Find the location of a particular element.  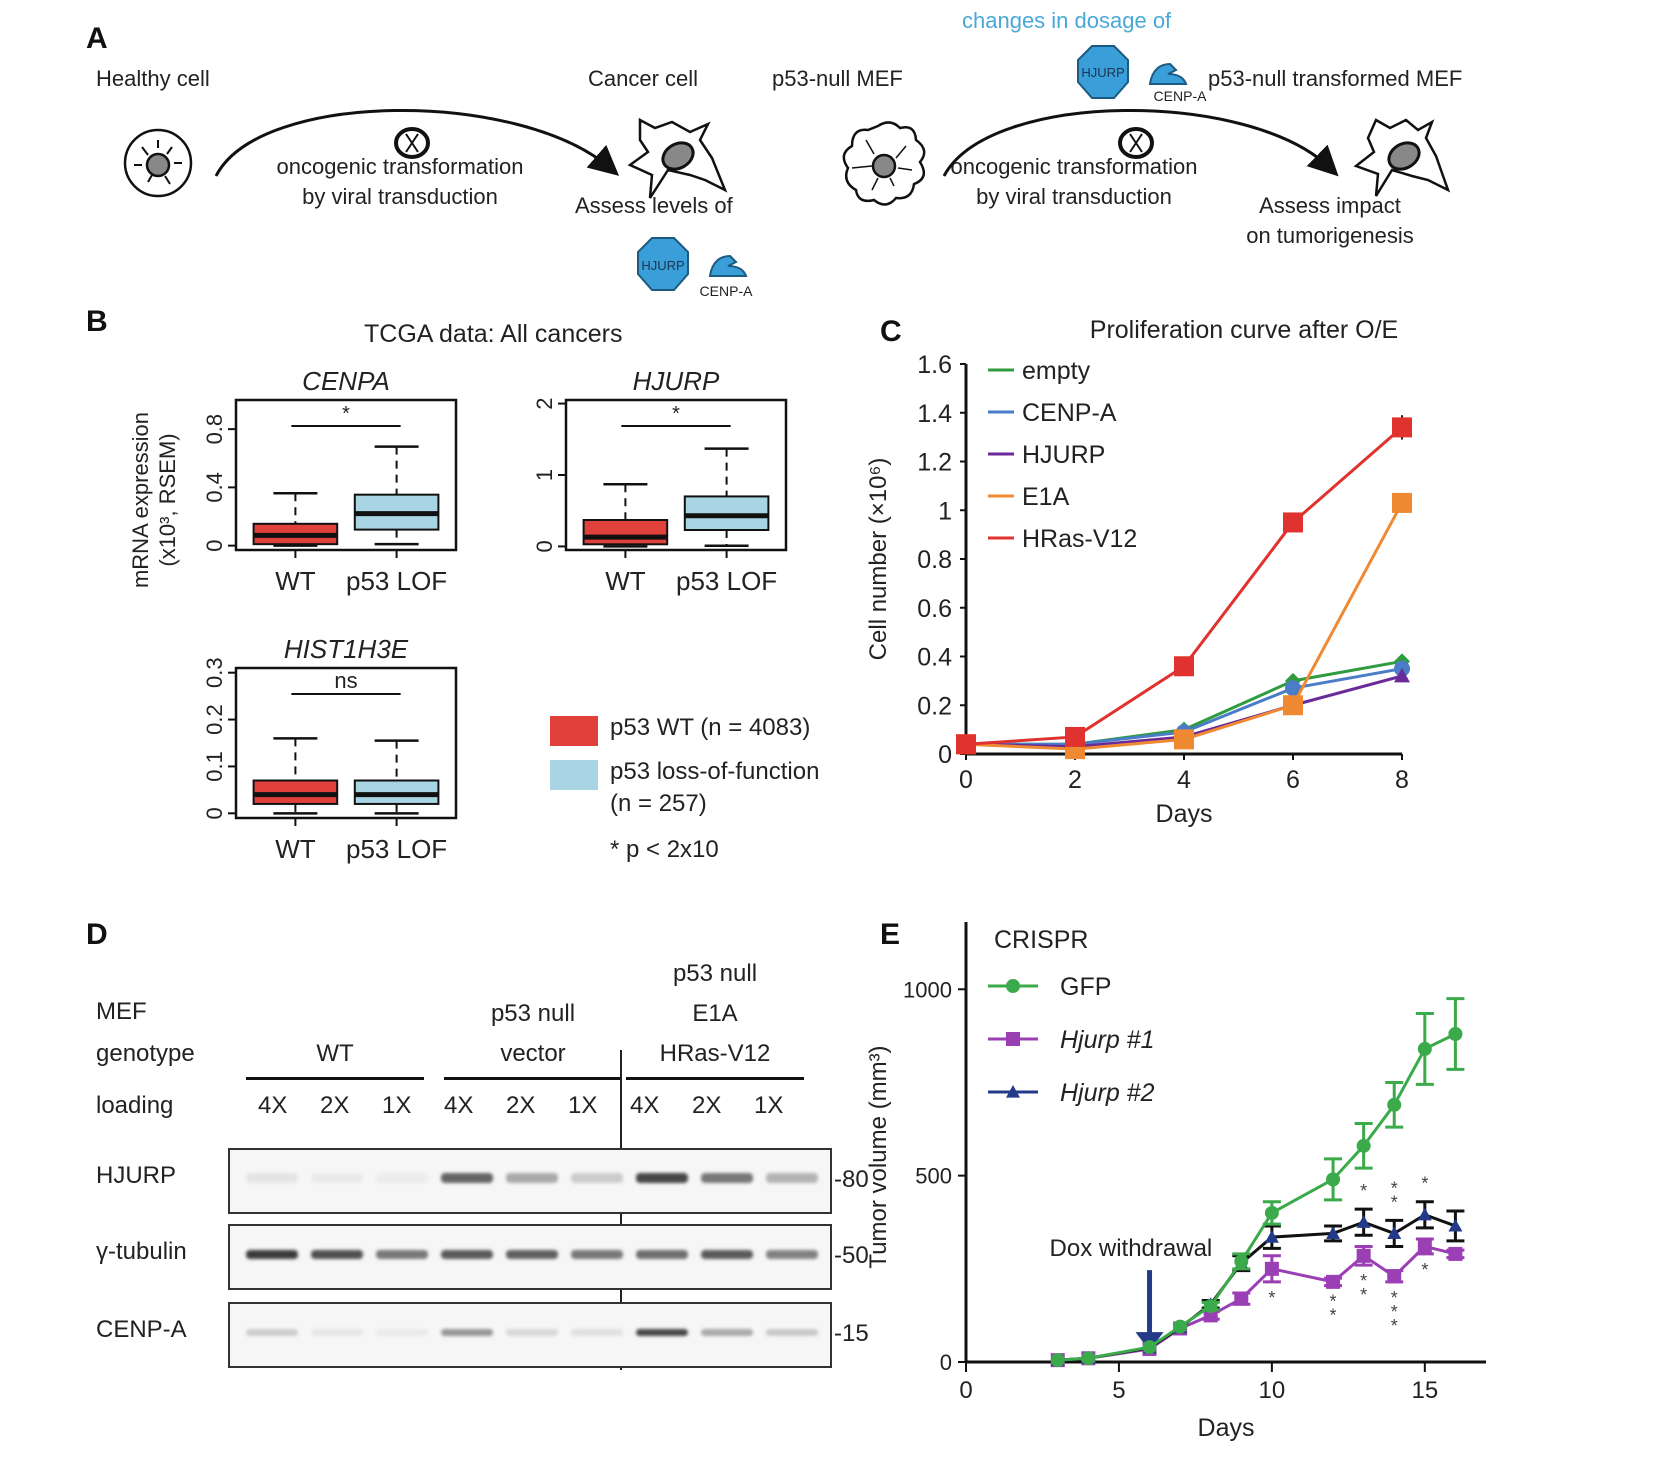

panel-e-letter: E is located at coordinates (890, 934).